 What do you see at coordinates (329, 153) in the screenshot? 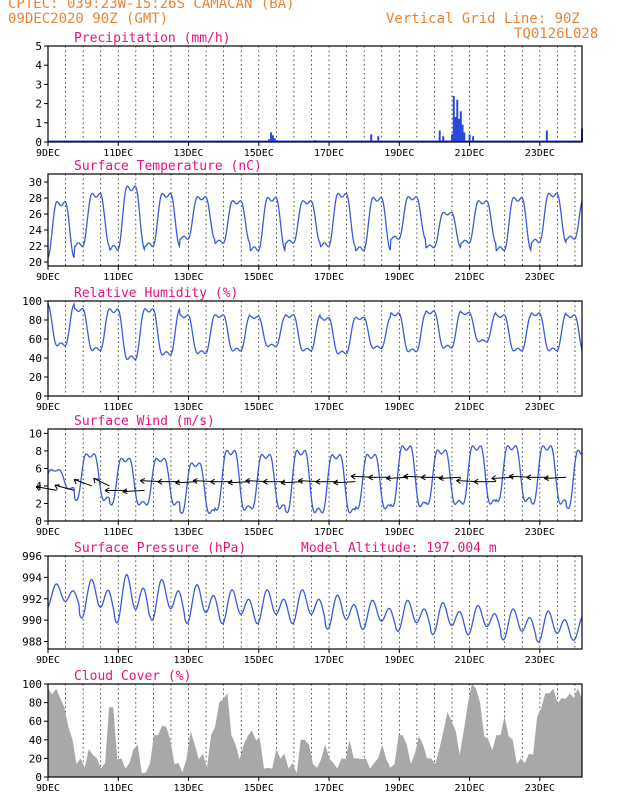
I see `precipitation-x-tick-label: 17DEC` at bounding box center [329, 153].